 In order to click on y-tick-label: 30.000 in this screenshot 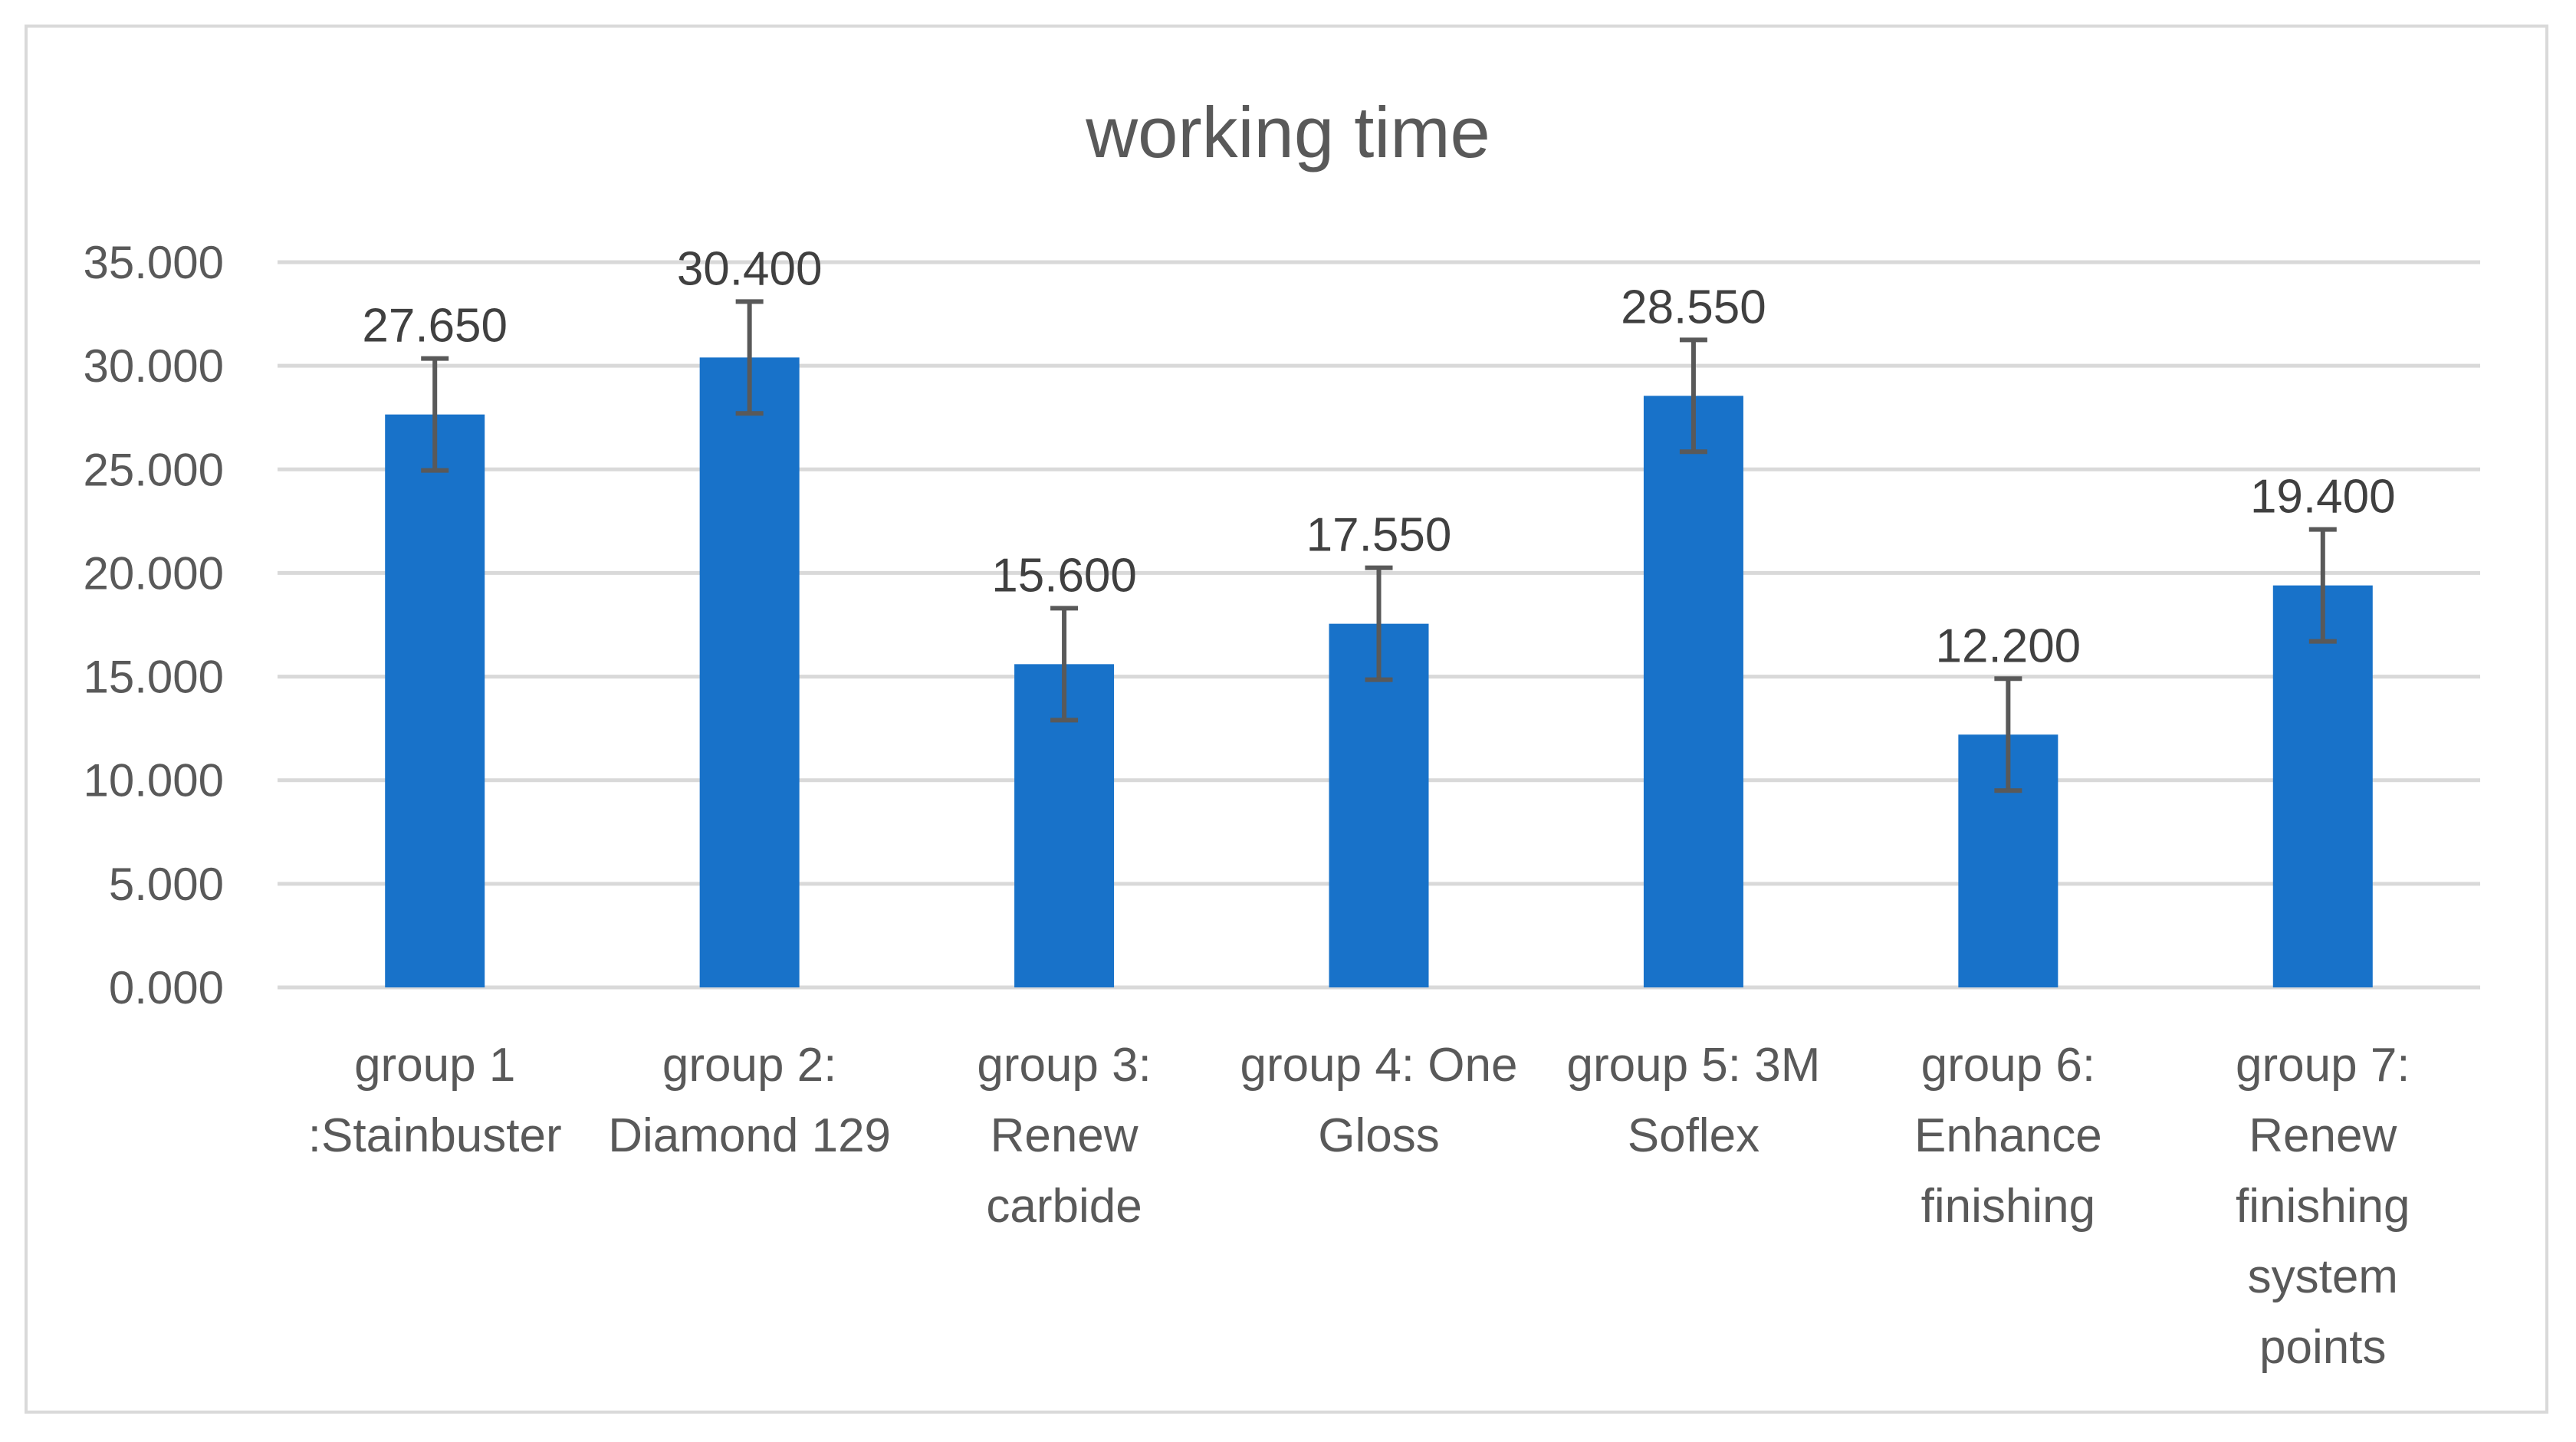, I will do `click(154, 366)`.